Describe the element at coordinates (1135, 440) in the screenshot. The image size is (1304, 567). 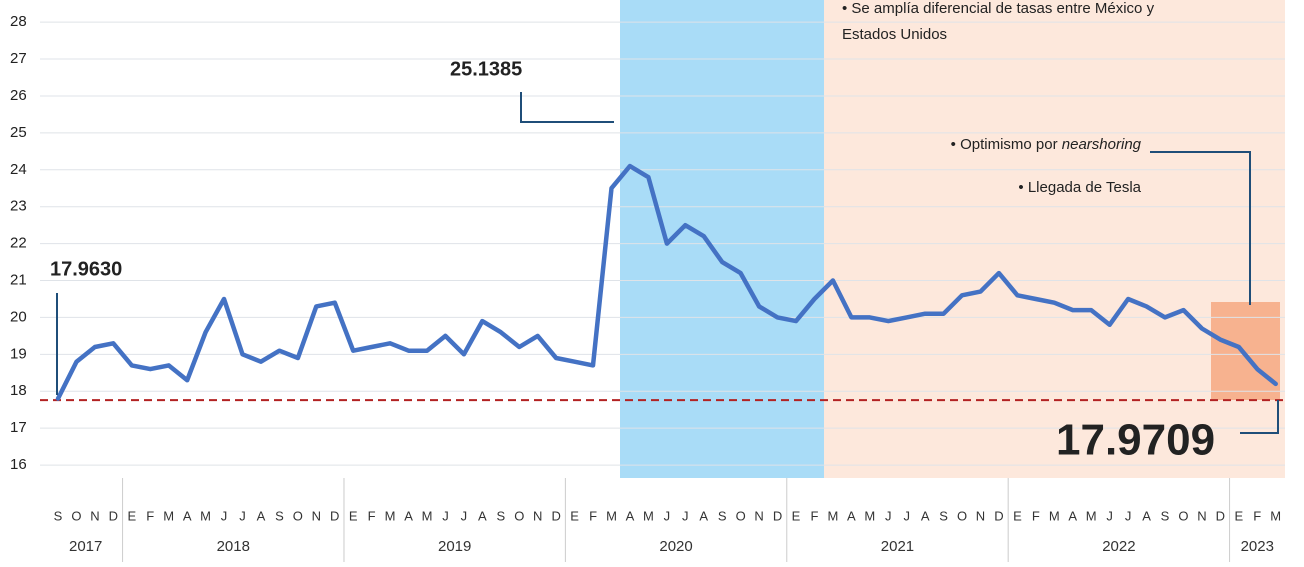
I see `end-label: 17.9709` at that location.